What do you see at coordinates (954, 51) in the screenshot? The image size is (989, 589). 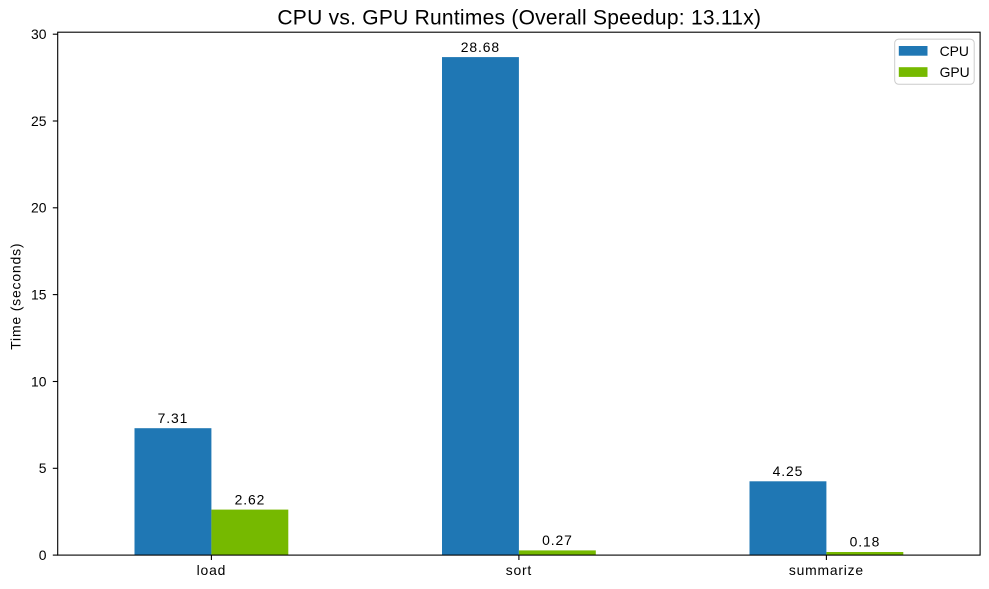 I see `svg-text: CPU` at bounding box center [954, 51].